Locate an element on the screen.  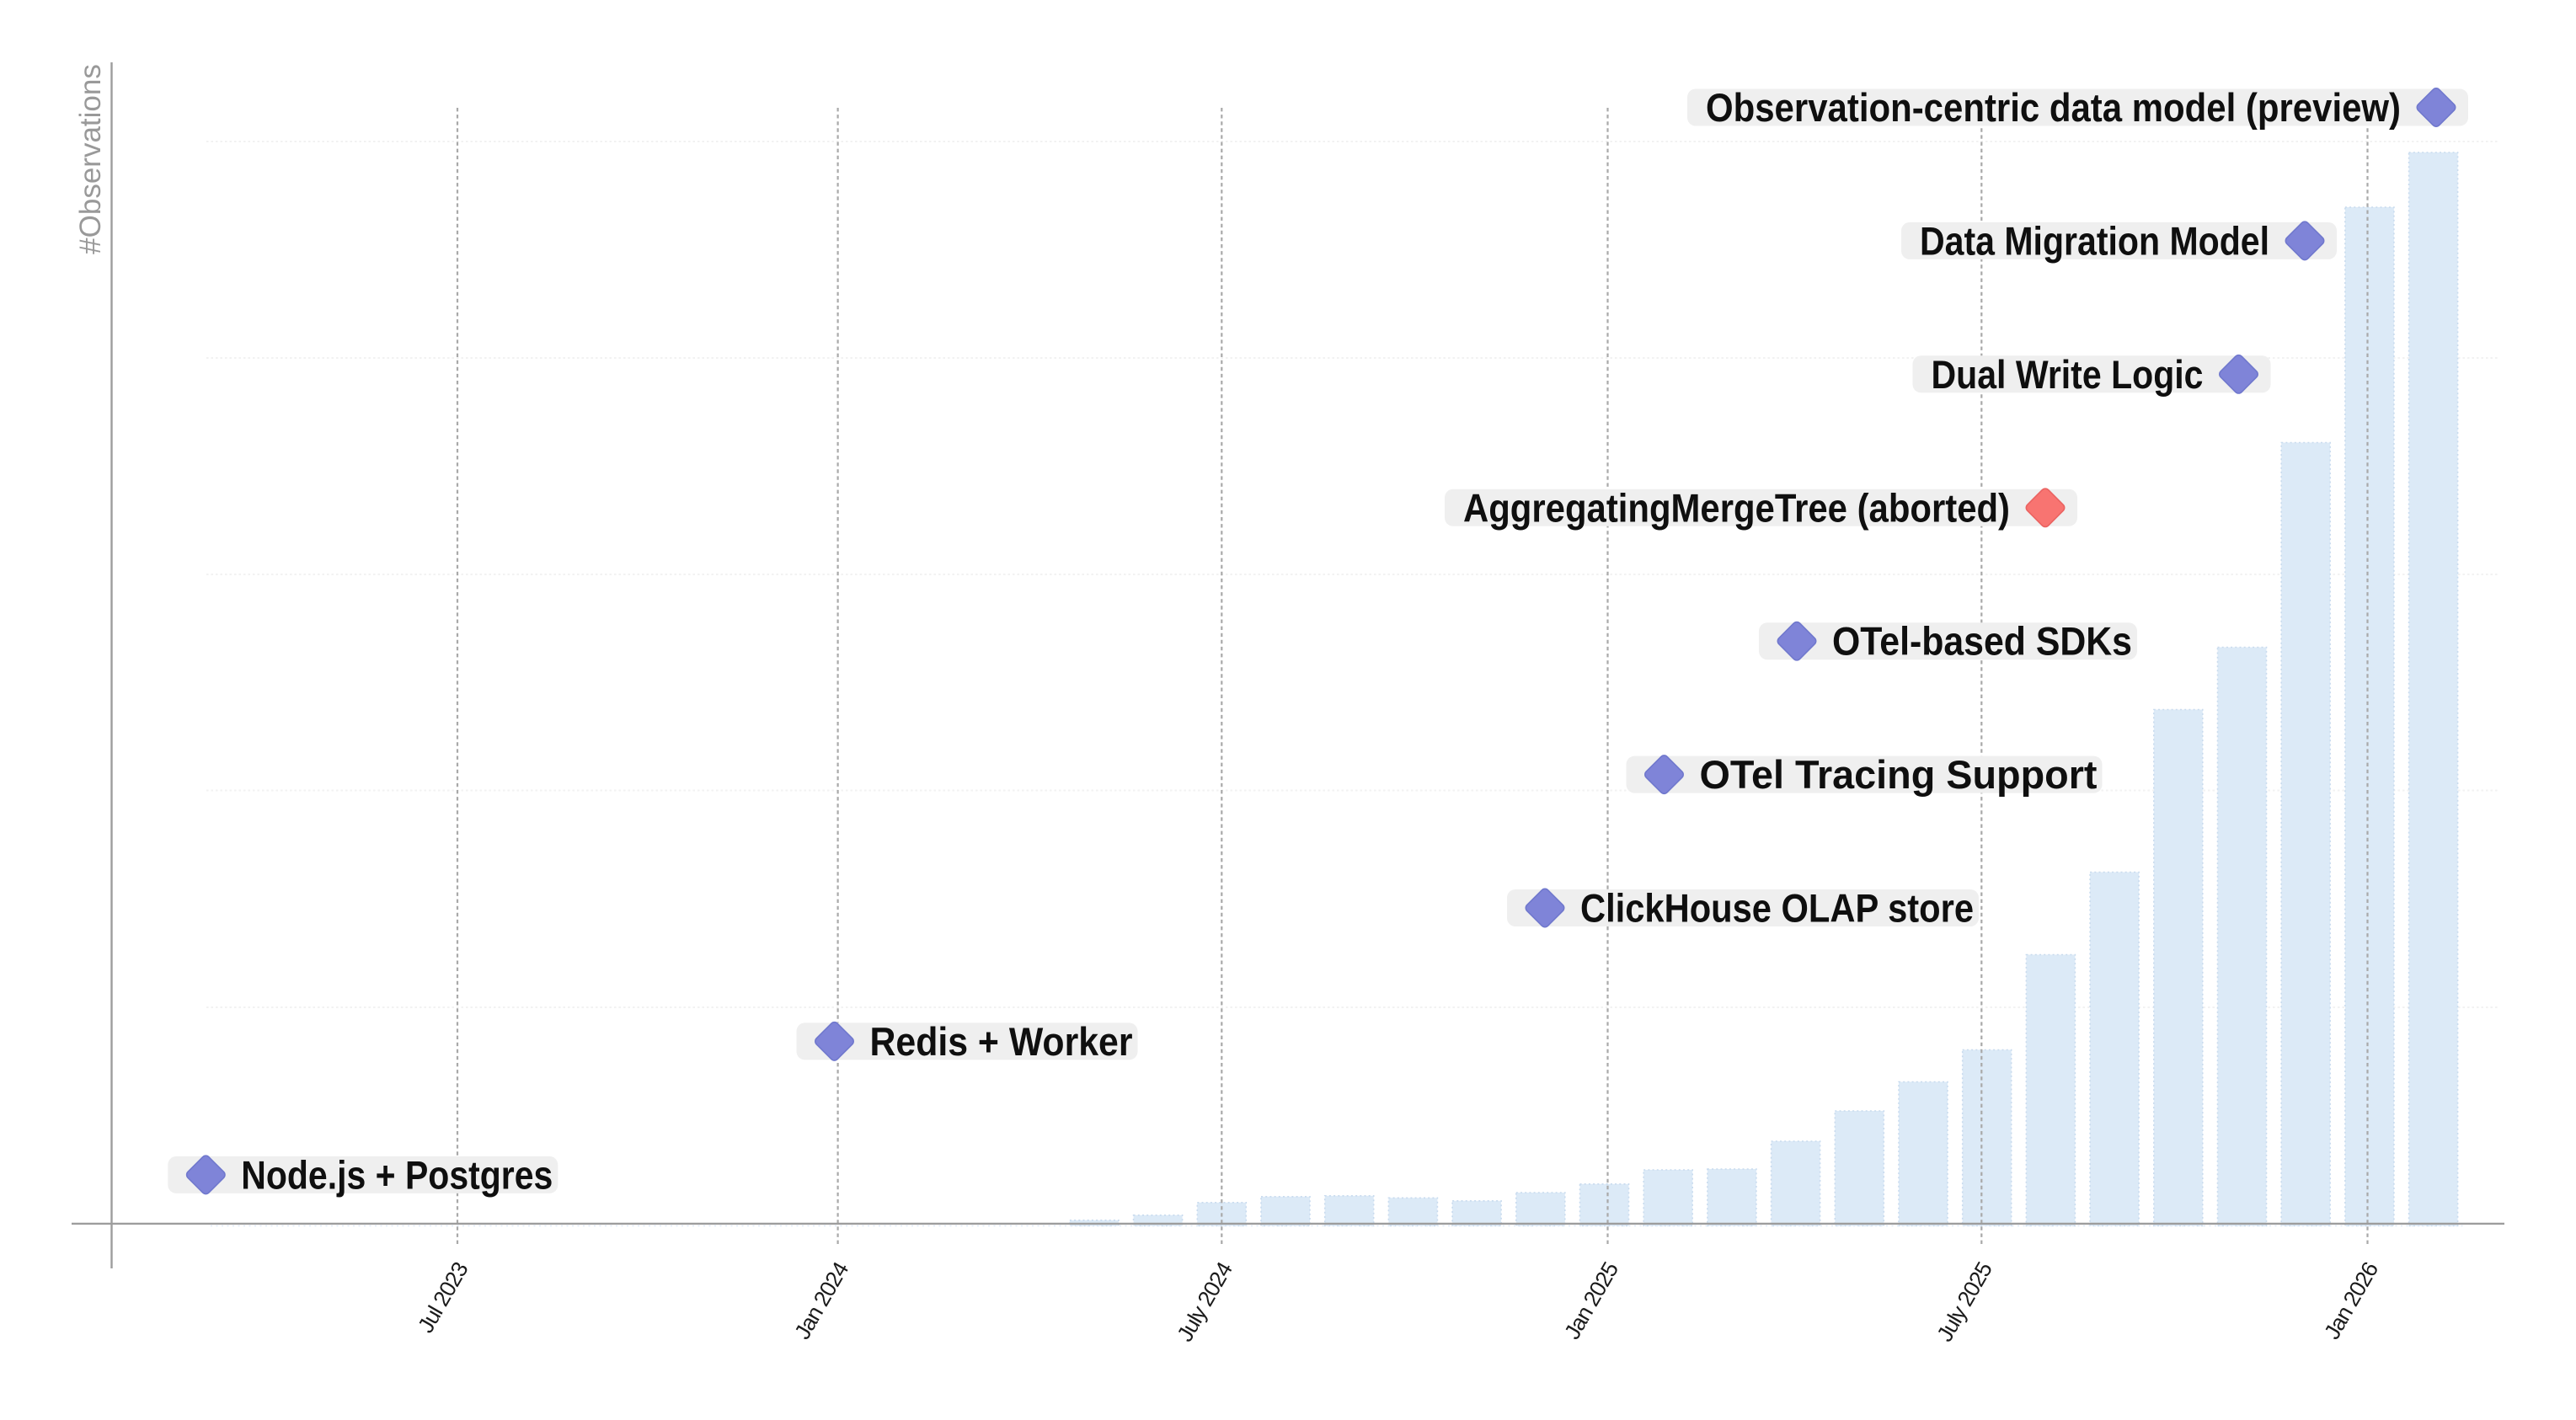
svg-text: ClickHouse OLAP store is located at coordinates (1777, 908).